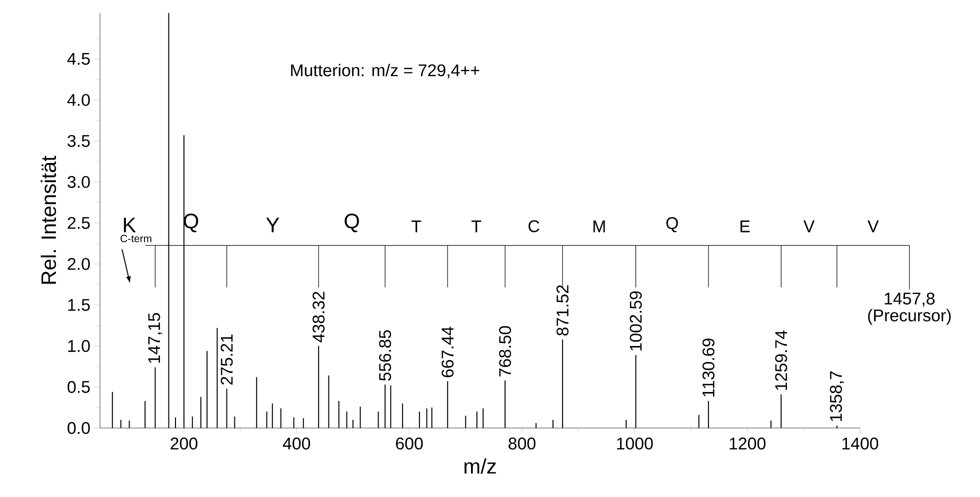 This screenshot has width=980, height=497. Describe the element at coordinates (385, 355) in the screenshot. I see `annotation: 556.85` at that location.